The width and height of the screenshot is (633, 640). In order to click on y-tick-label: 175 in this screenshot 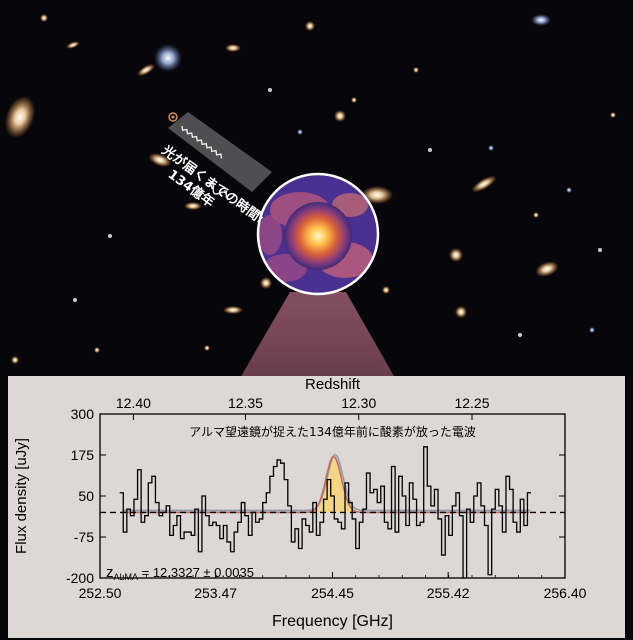, I will do `click(83, 455)`.